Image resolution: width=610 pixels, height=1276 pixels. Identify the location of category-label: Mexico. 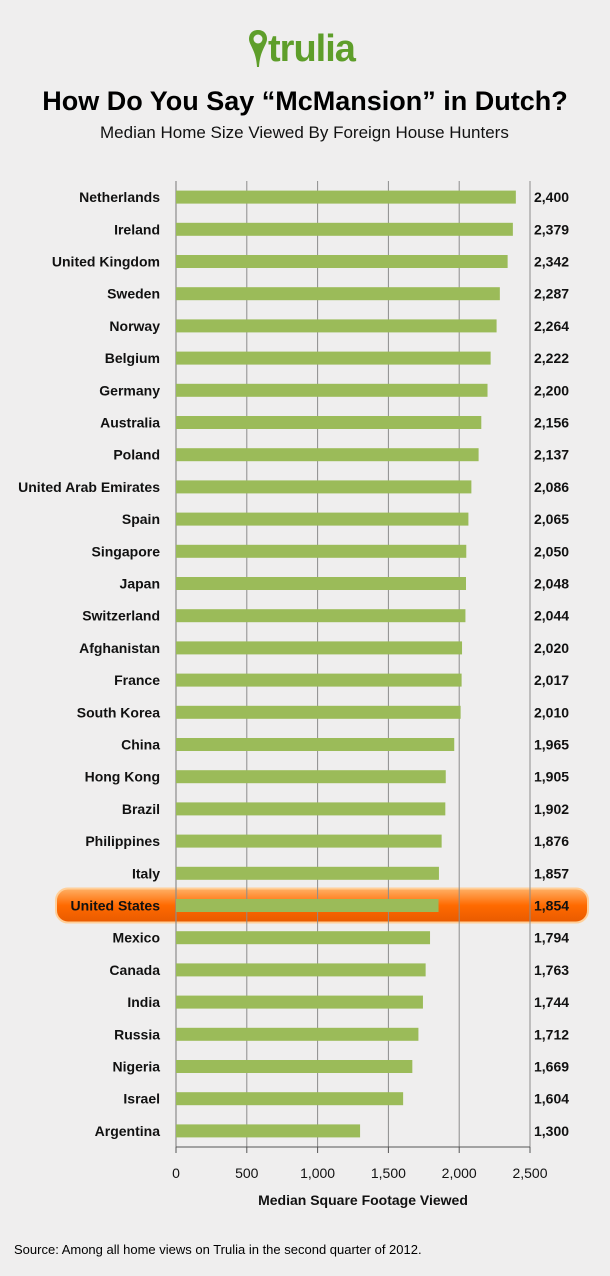
(136, 938).